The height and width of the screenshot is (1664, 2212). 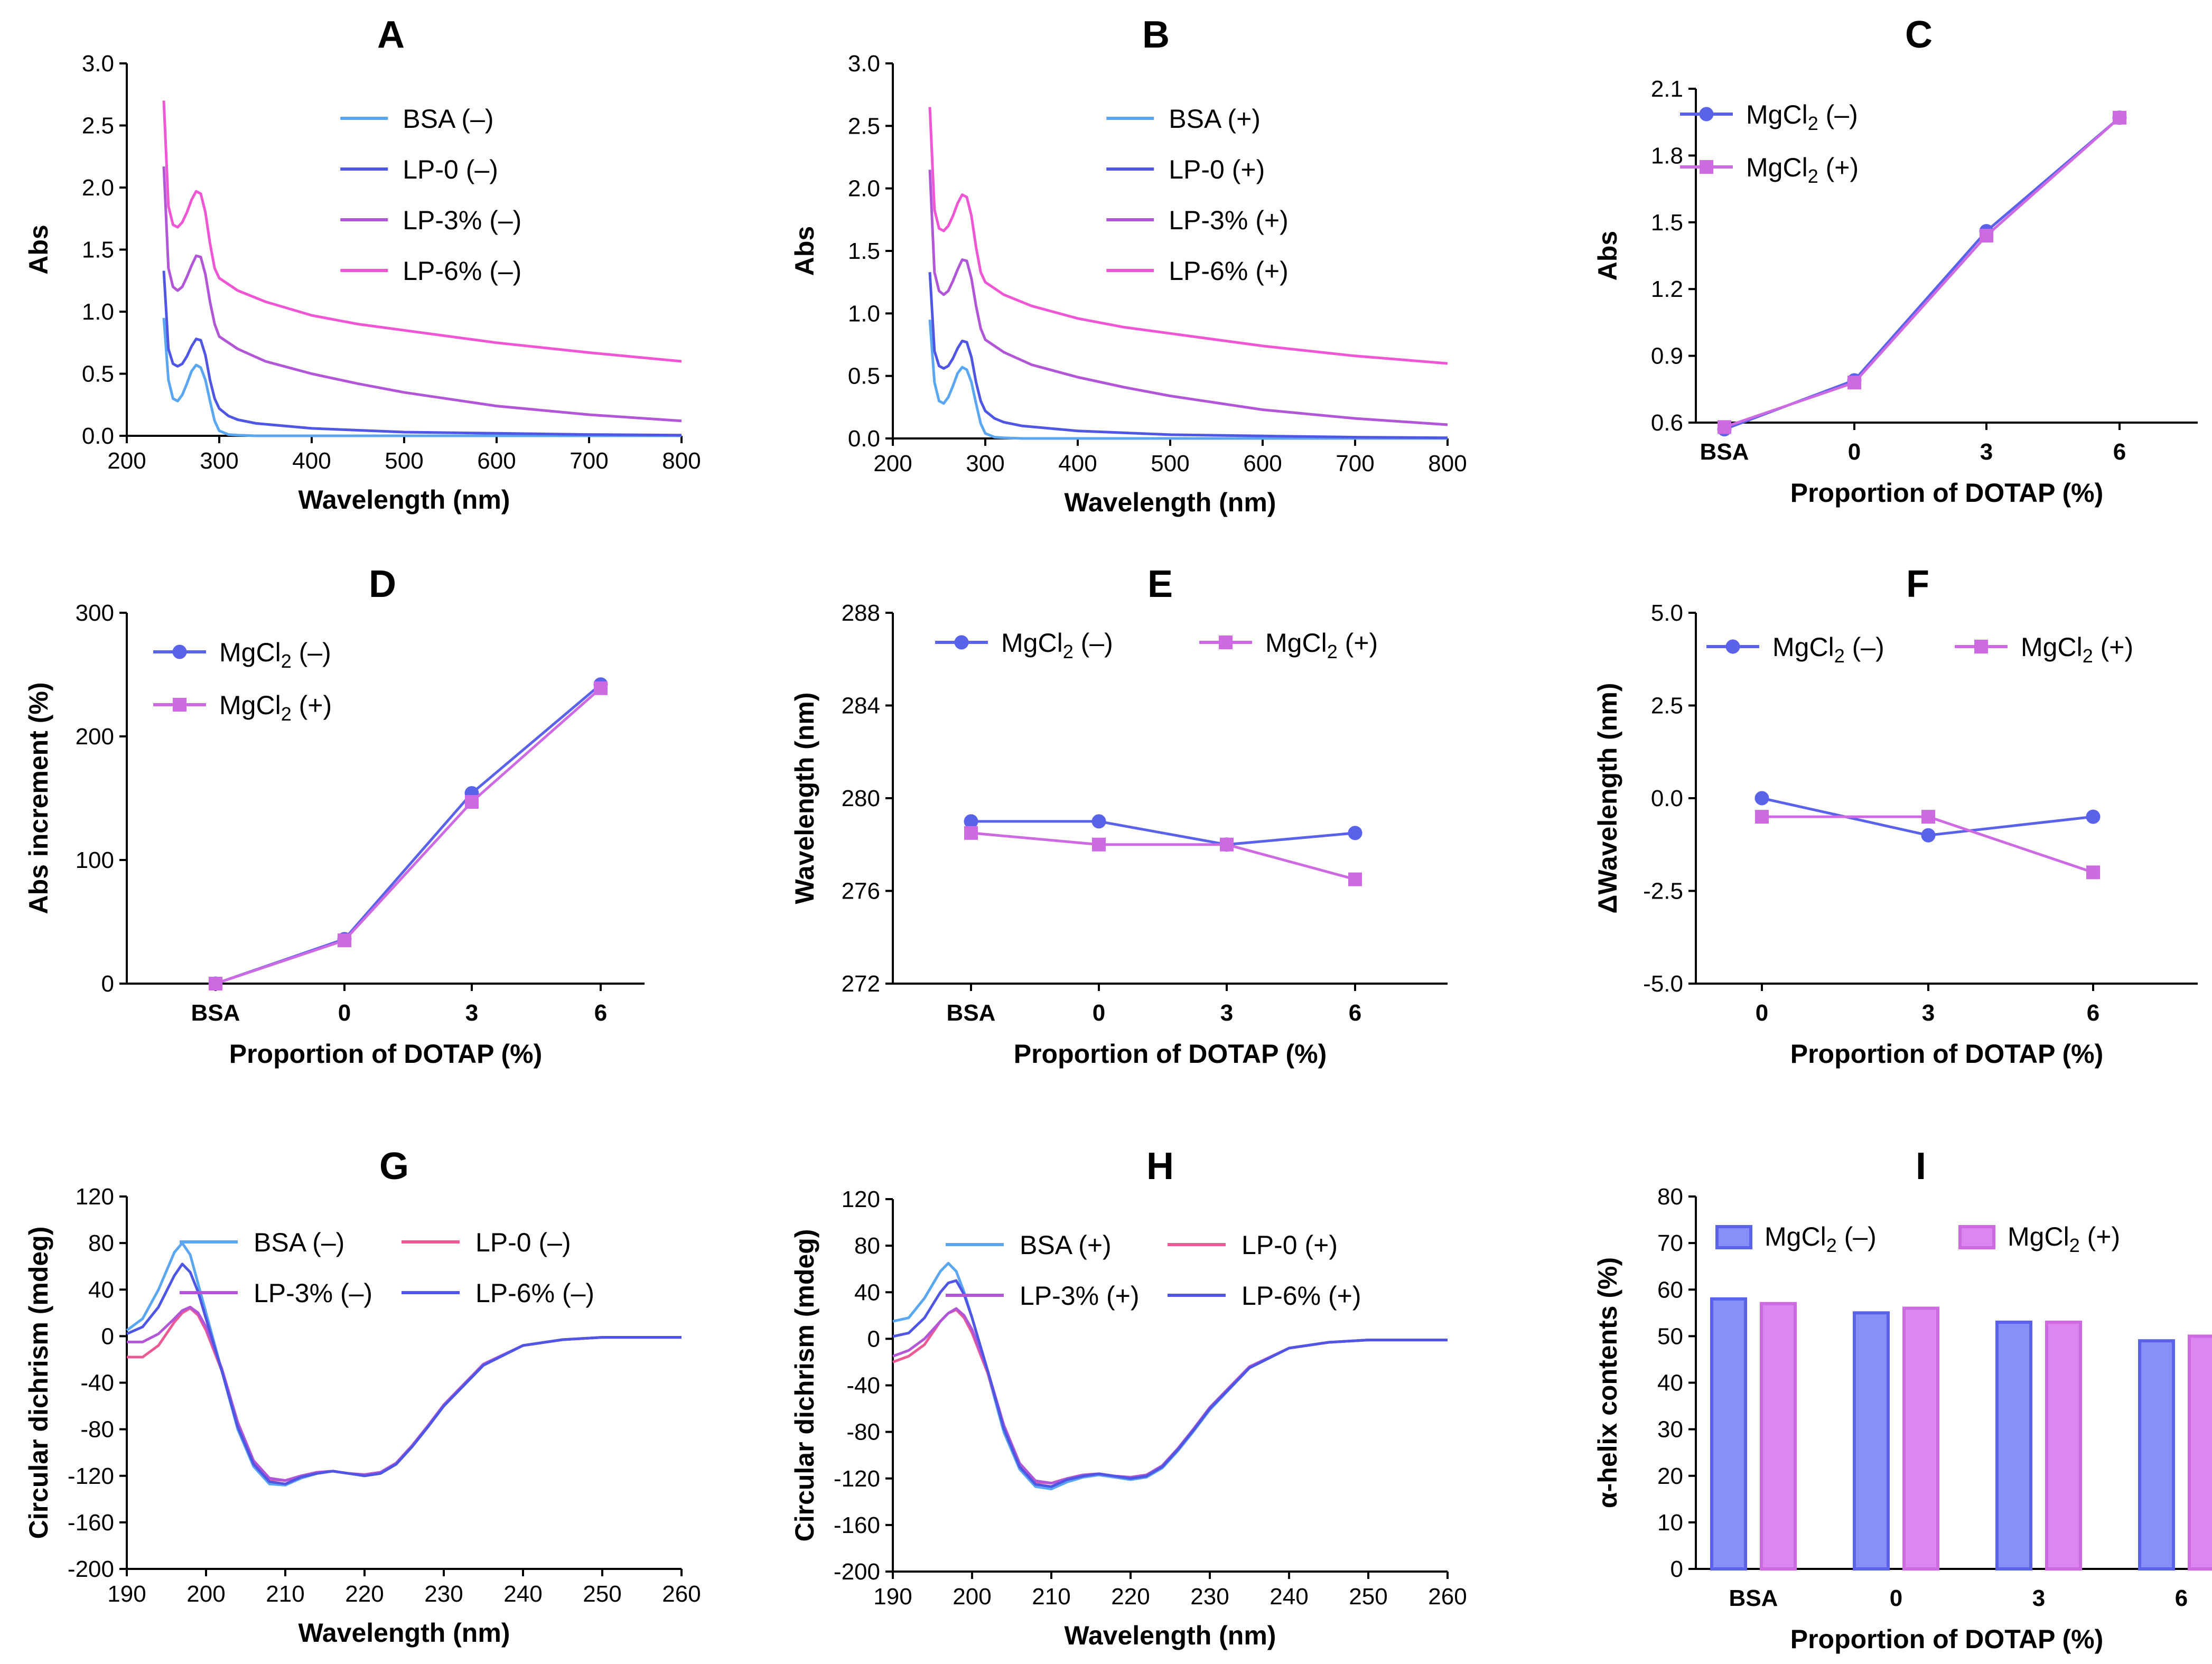 I want to click on legend-label: LP-6% (+), so click(x=1301, y=1296).